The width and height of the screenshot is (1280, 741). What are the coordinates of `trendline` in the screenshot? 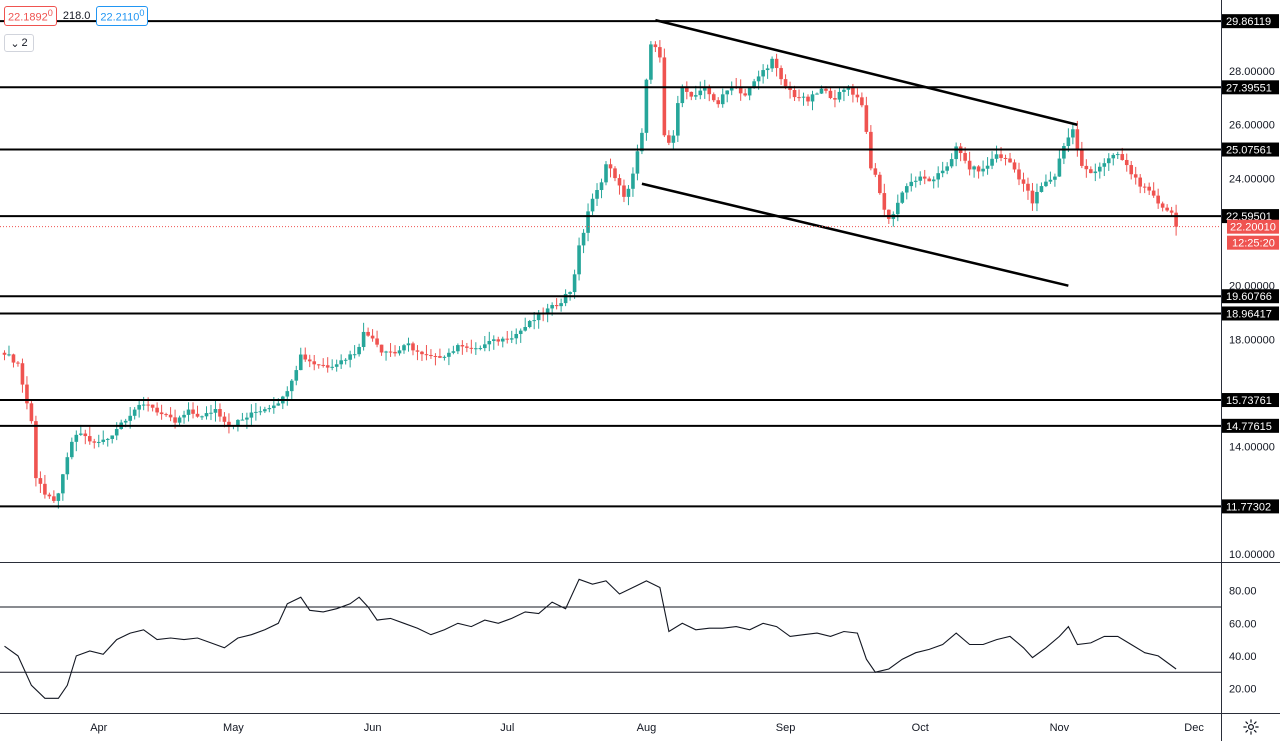 It's located at (866, 72).